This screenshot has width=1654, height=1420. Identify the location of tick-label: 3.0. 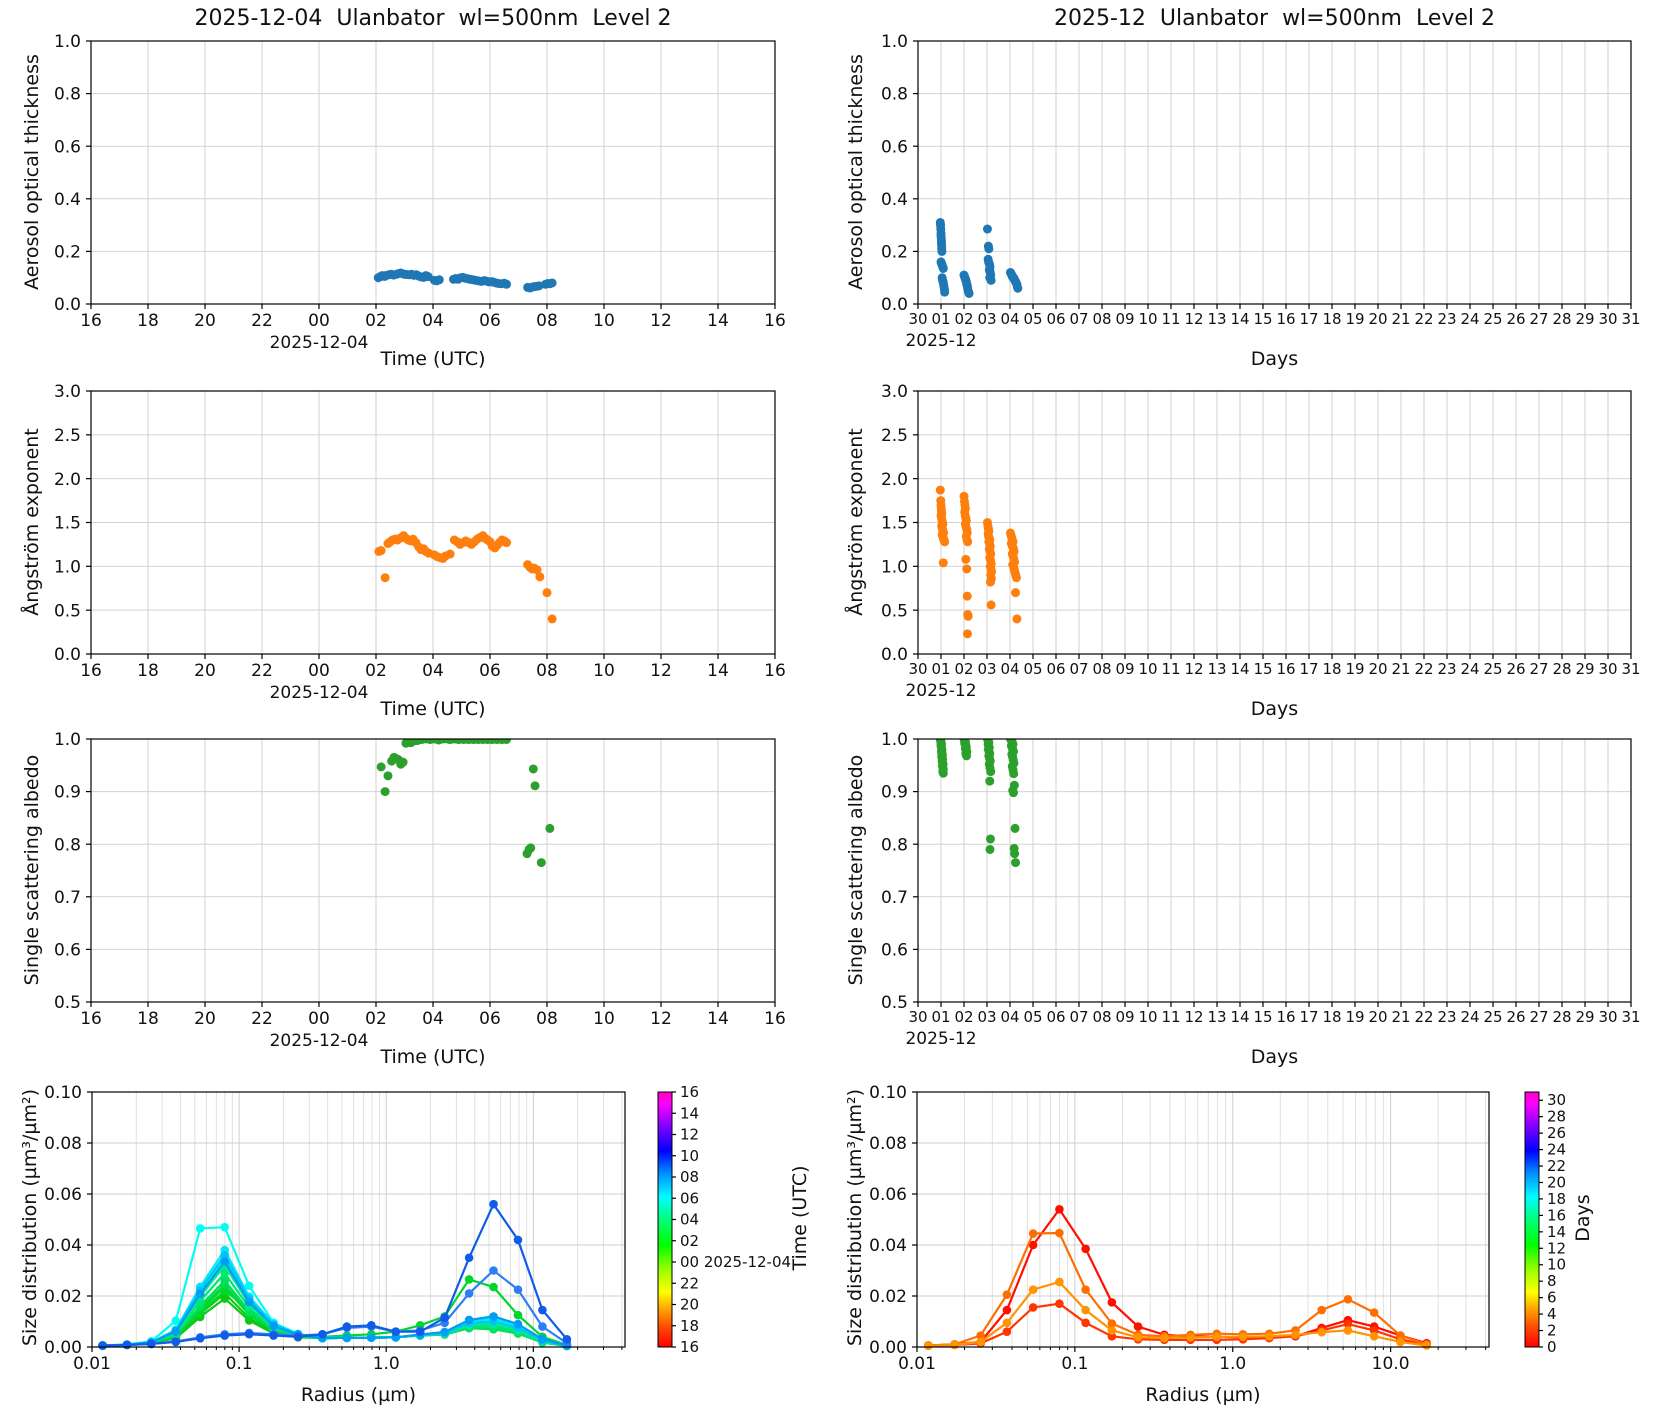
(894, 392).